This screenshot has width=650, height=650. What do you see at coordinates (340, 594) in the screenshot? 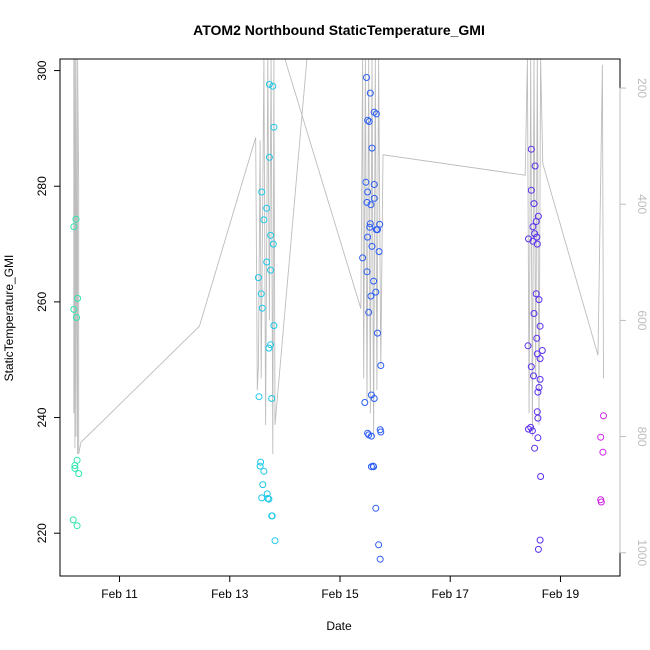
I see `x-tick-label: Feb 15` at bounding box center [340, 594].